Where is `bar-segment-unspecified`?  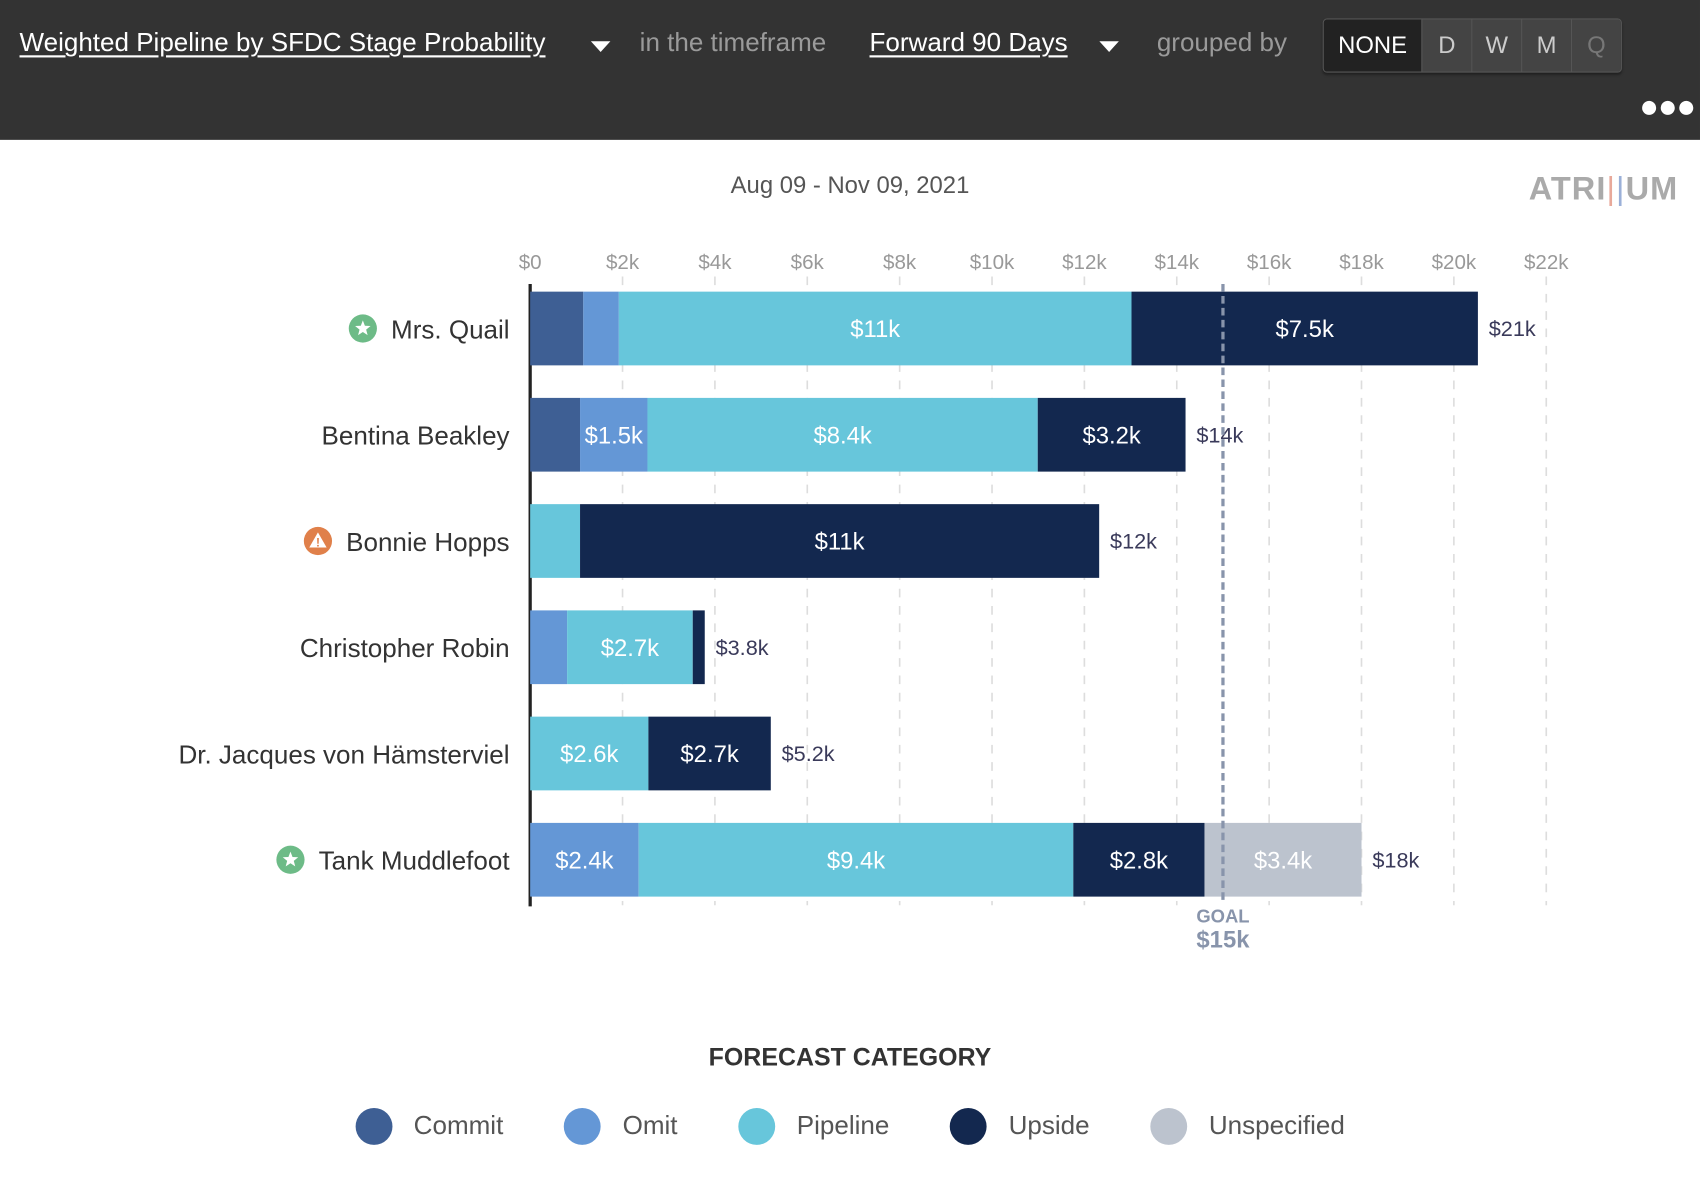
bar-segment-unspecified is located at coordinates (1283, 859).